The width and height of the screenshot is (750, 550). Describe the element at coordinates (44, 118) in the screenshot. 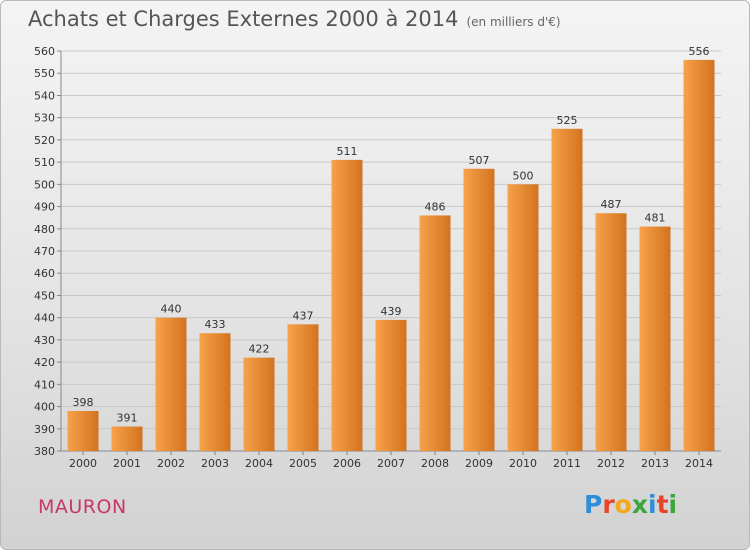

I see `y-tick-label: 530` at that location.